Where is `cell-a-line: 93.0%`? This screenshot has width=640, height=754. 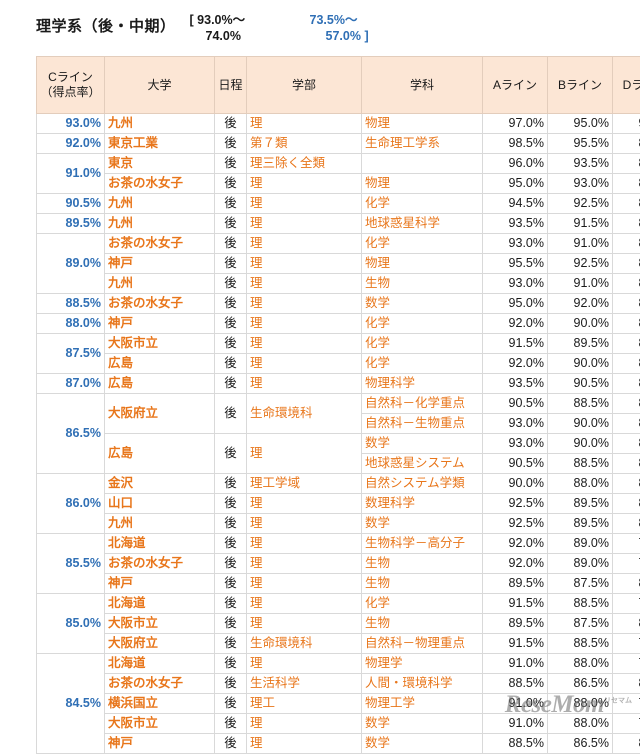
cell-a-line: 93.0% is located at coordinates (515, 424).